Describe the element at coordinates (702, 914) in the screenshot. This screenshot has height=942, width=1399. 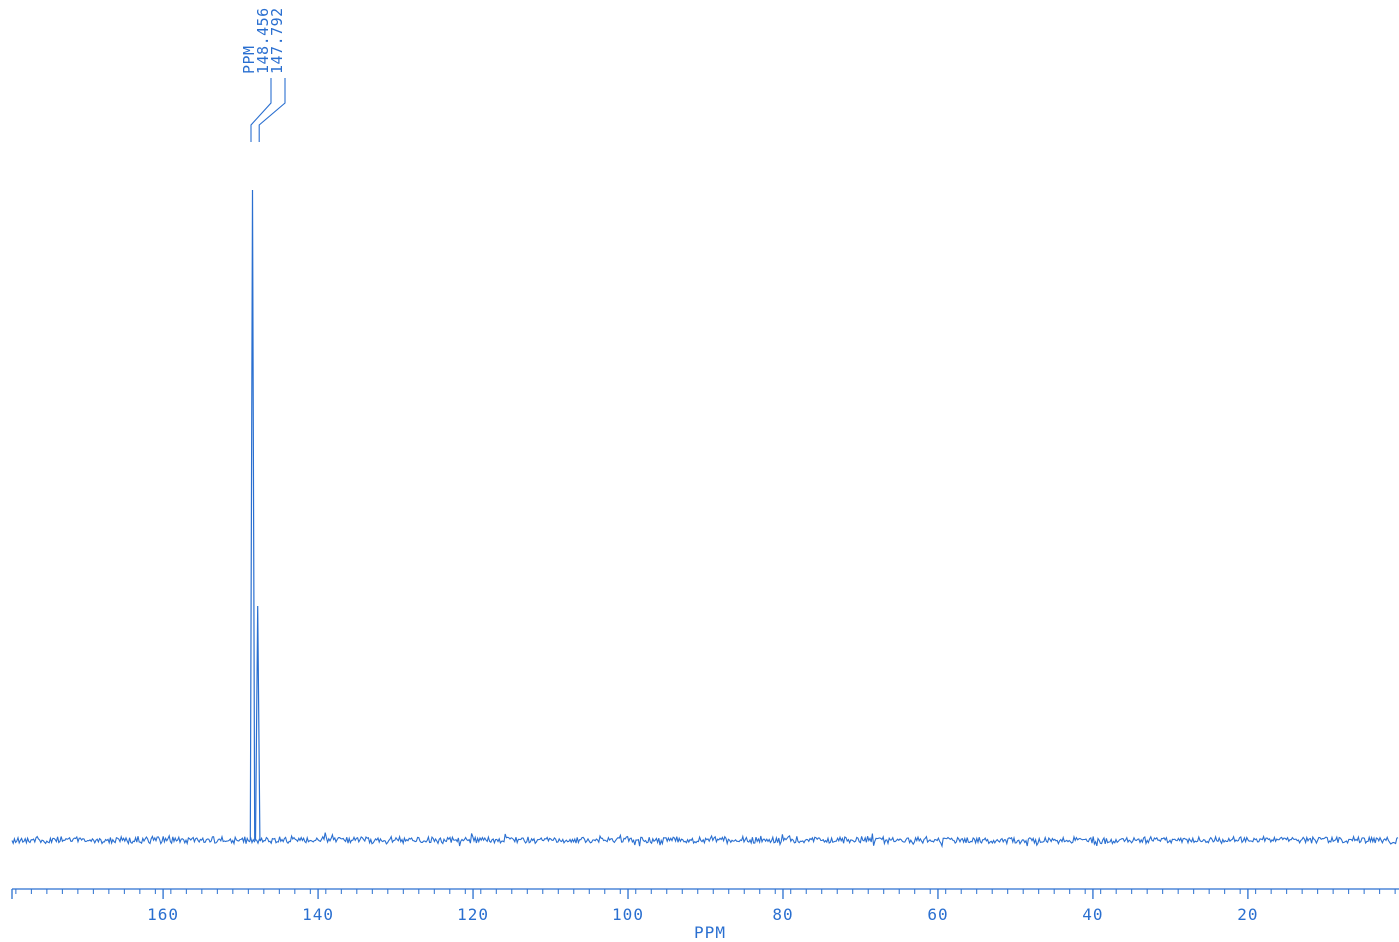
I see `x-axis-tick-labels: 160 140 120 100 80 60 40 20` at that location.